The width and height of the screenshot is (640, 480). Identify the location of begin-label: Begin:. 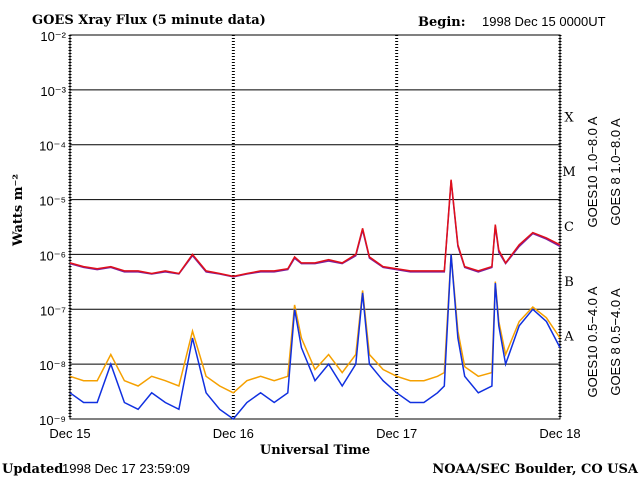
(442, 22).